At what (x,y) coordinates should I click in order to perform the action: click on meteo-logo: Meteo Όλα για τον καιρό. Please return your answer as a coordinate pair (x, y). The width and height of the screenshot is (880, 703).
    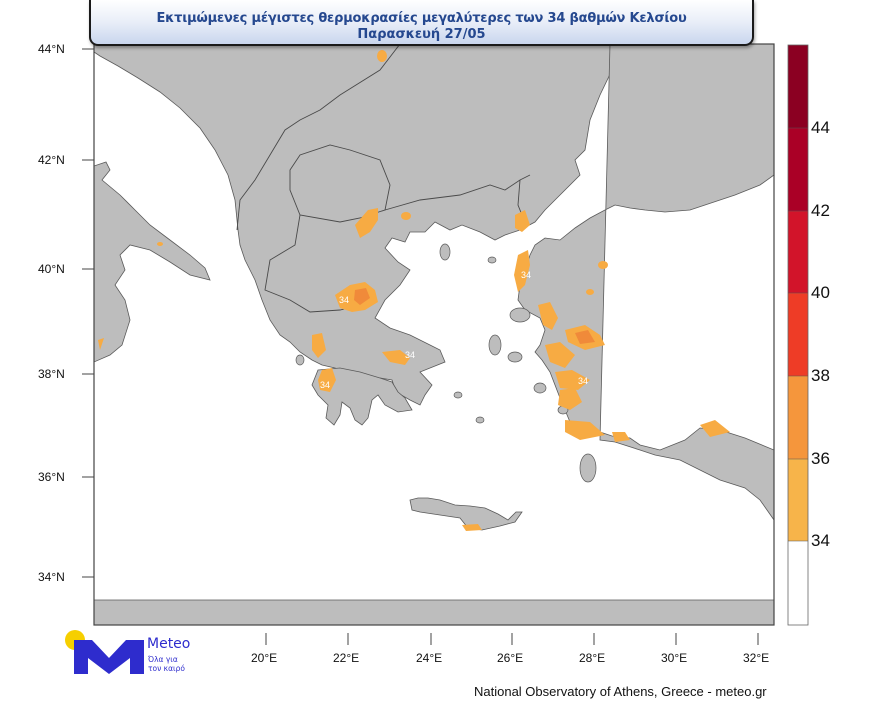
    Looking at the image, I should click on (134, 653).